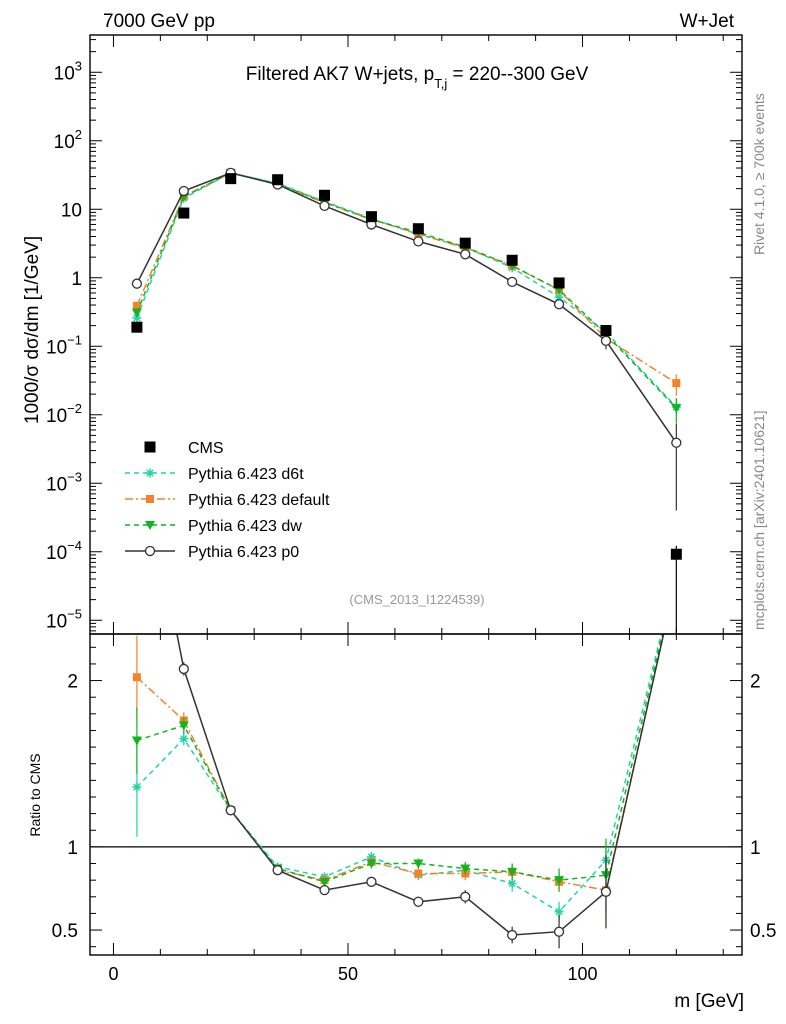 The width and height of the screenshot is (786, 1024). Describe the element at coordinates (64, 619) in the screenshot. I see `y-tick-label: 10⁻⁵` at that location.